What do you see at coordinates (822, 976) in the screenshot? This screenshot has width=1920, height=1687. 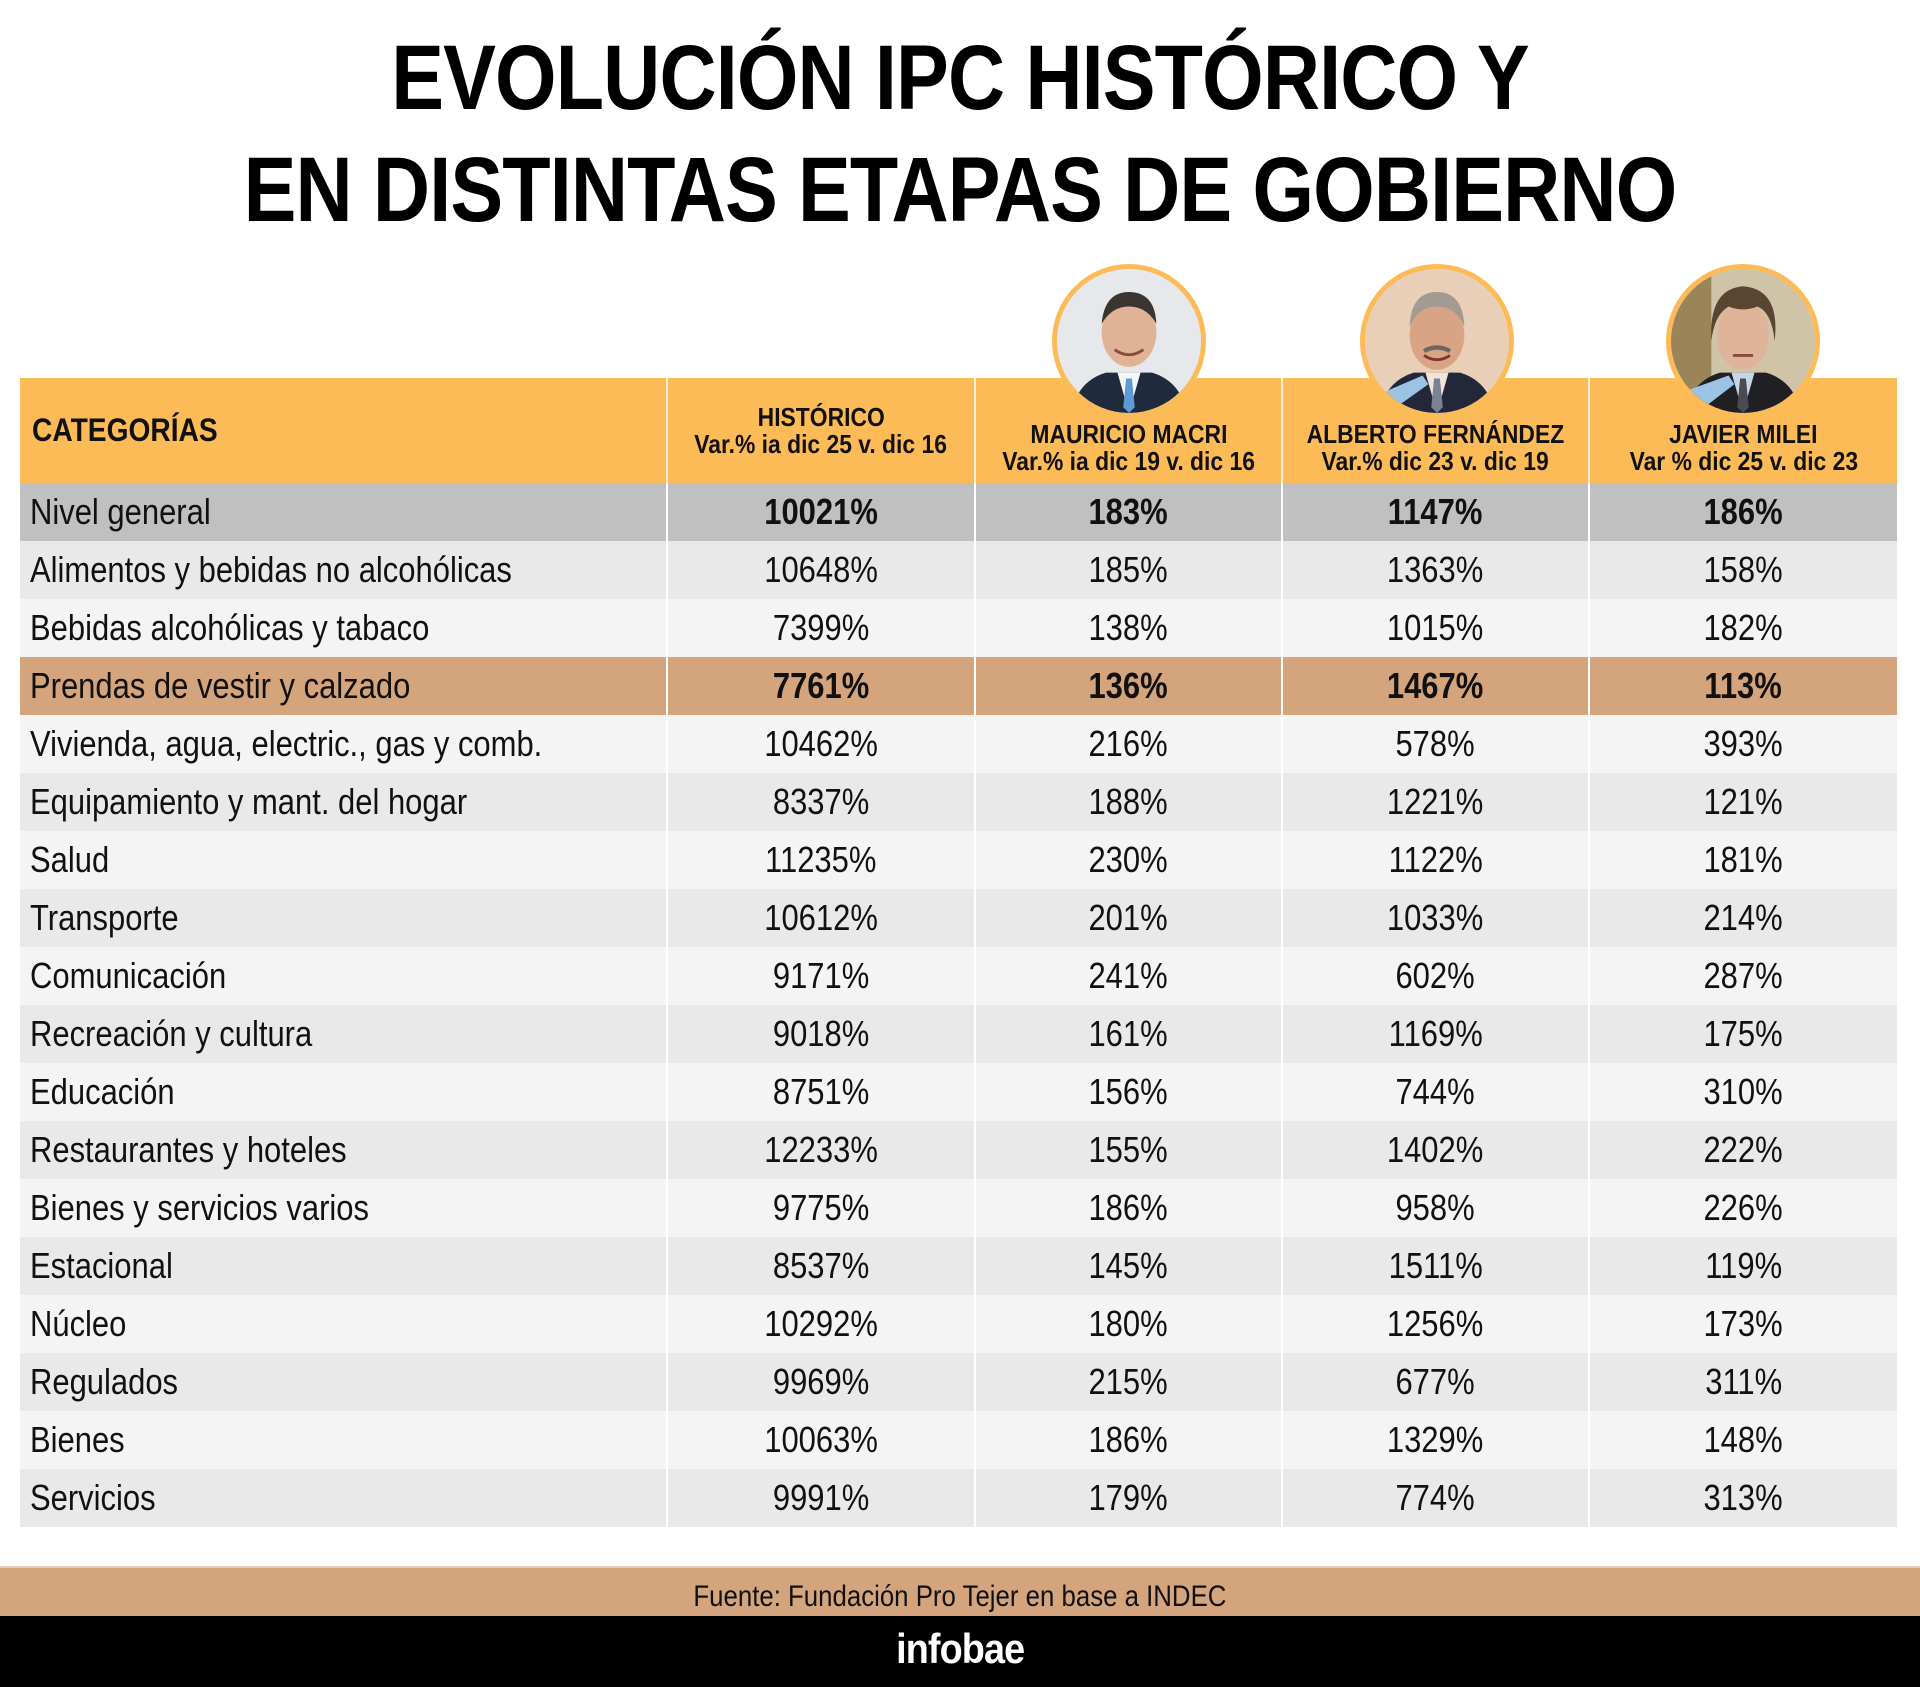 I see `value-historico: 9171%` at bounding box center [822, 976].